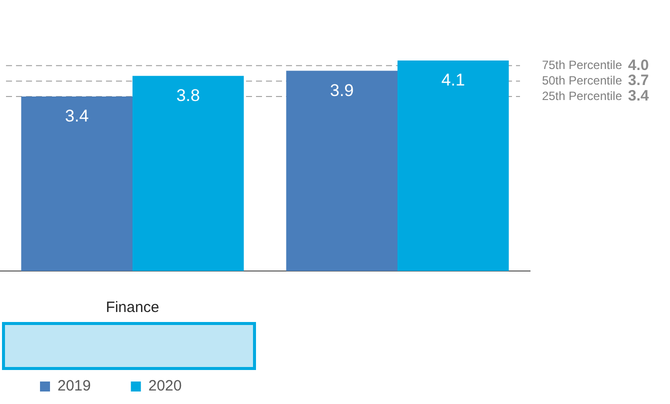 The image size is (670, 404). What do you see at coordinates (133, 307) in the screenshot?
I see `x-tick-label: Finance` at bounding box center [133, 307].